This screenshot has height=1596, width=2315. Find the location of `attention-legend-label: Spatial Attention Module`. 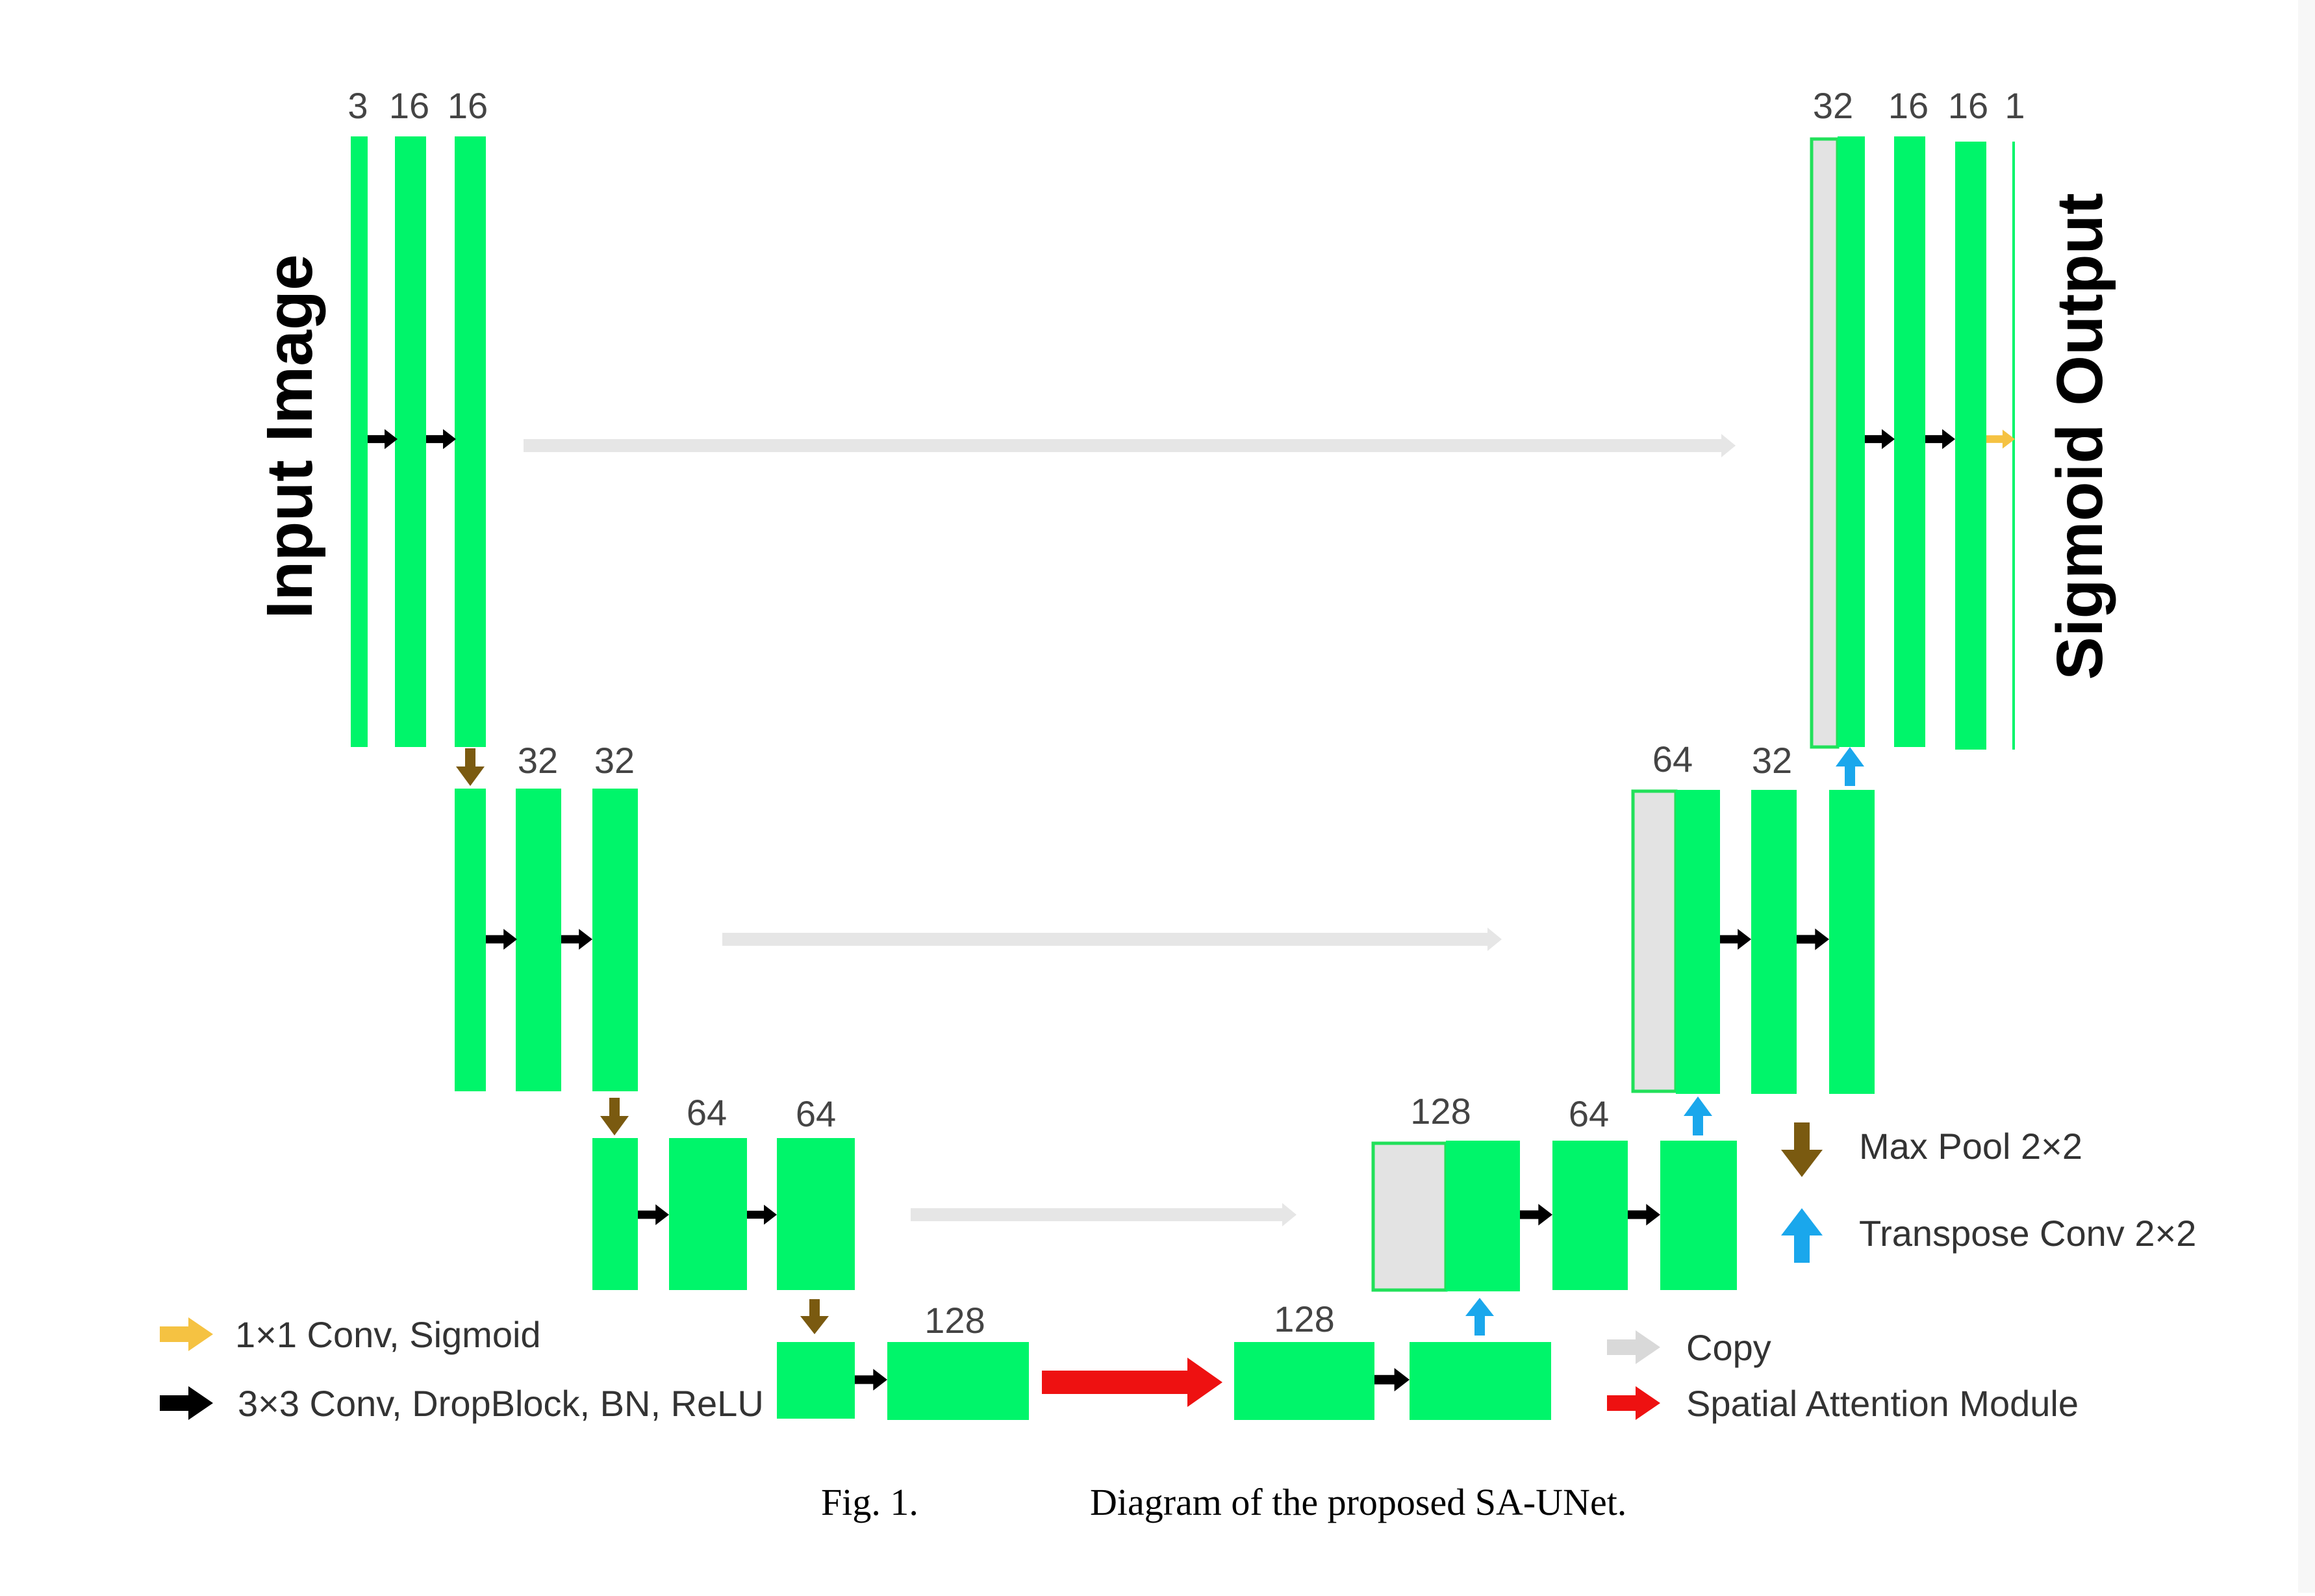

attention-legend-label: Spatial Attention Module is located at coordinates (1882, 1403).